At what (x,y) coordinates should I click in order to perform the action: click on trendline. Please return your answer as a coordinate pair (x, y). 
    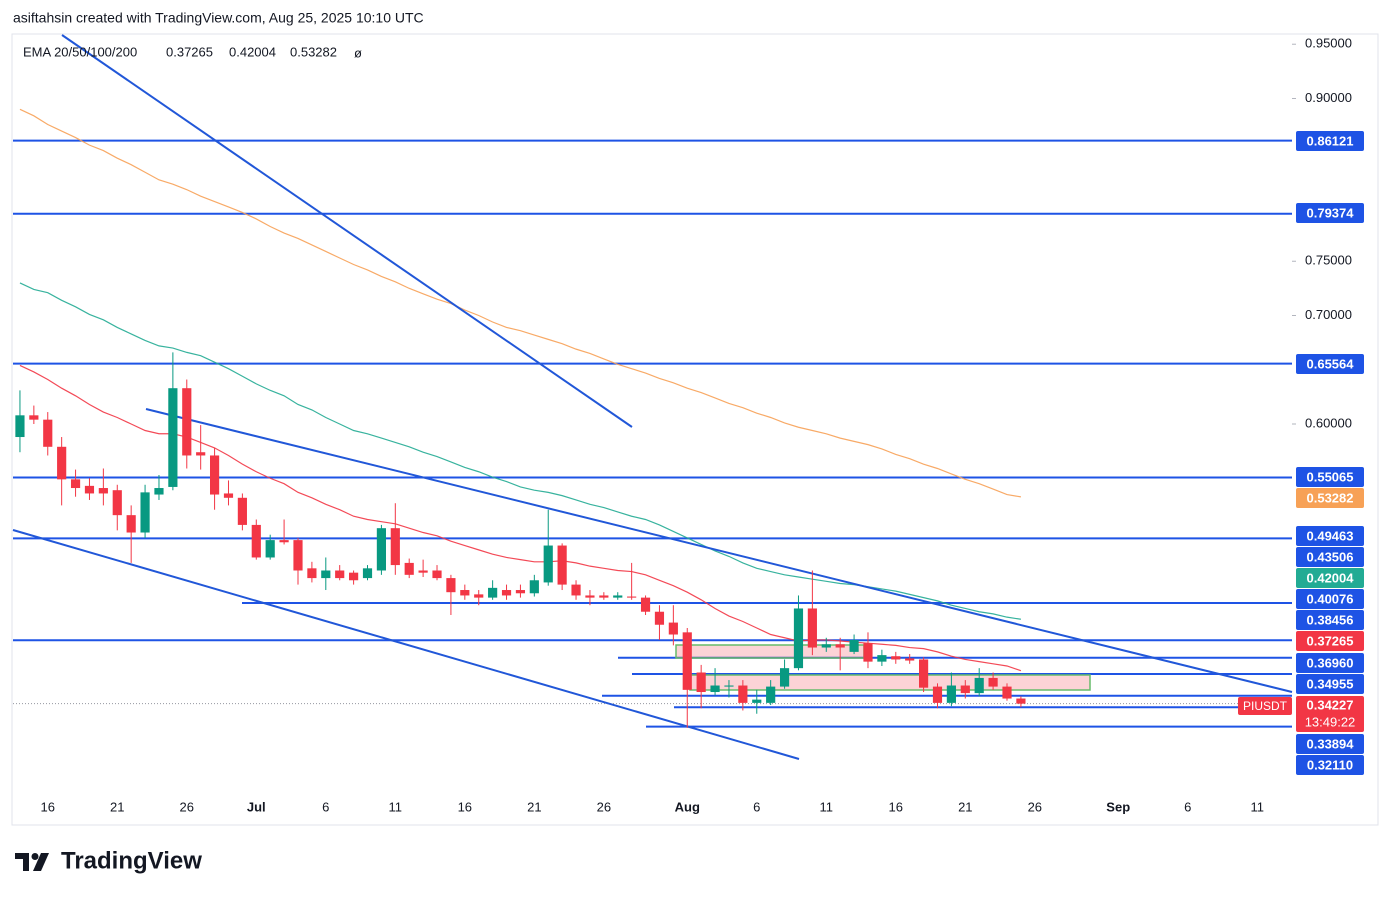
    Looking at the image, I should click on (406, 644).